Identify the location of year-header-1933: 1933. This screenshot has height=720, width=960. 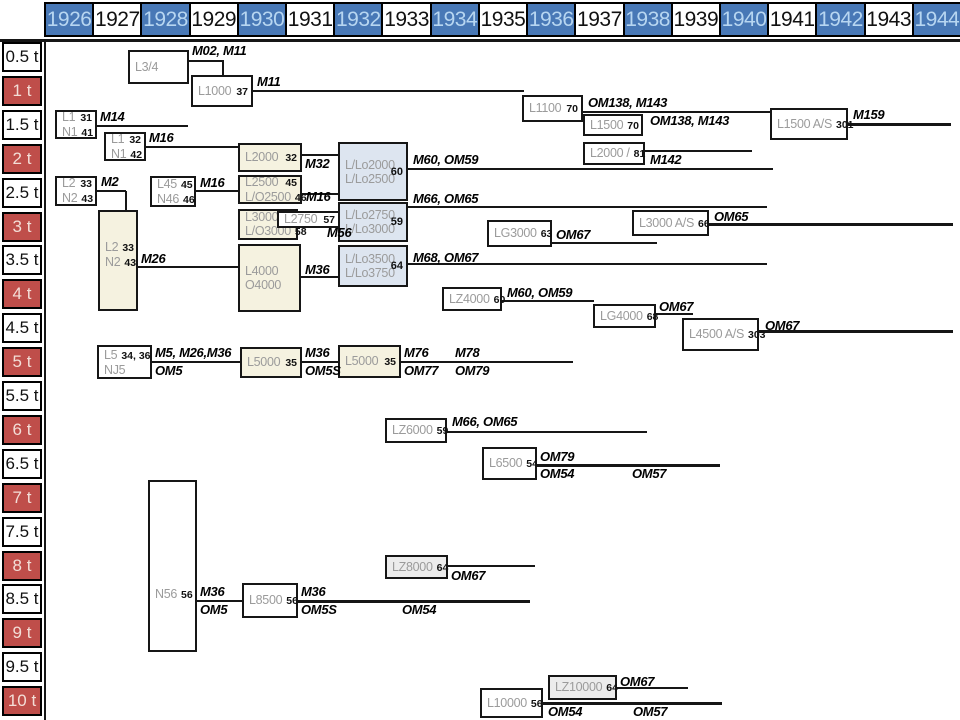
(406, 19).